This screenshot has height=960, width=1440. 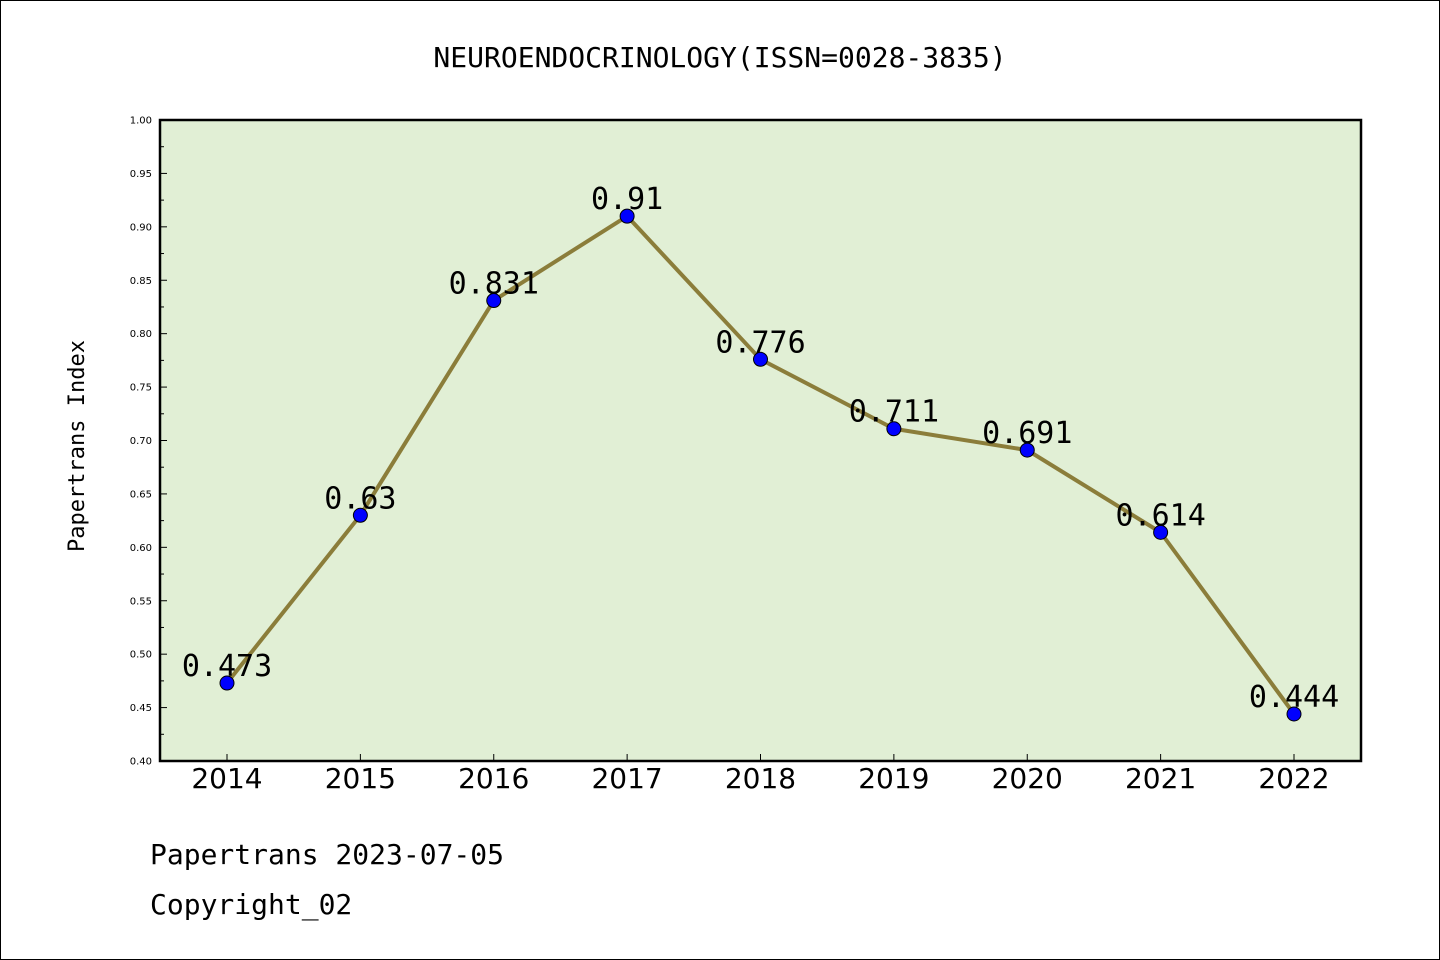 What do you see at coordinates (141, 601) in the screenshot?
I see `y-tick-label: 0.55` at bounding box center [141, 601].